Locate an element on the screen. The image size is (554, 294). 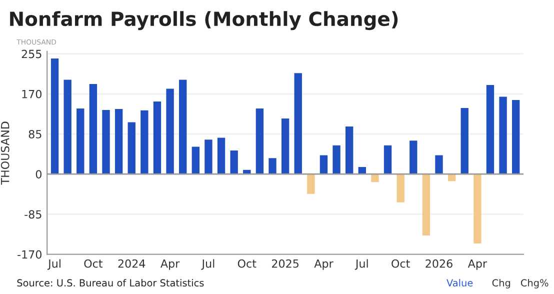
x-tick-label: 2024 is located at coordinates (132, 263).